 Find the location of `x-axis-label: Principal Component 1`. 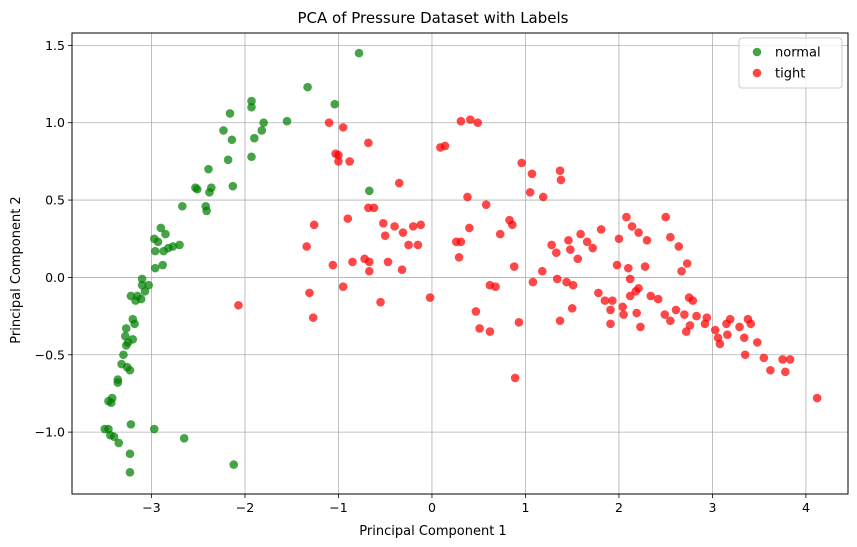

x-axis-label: Principal Component 1 is located at coordinates (432, 531).